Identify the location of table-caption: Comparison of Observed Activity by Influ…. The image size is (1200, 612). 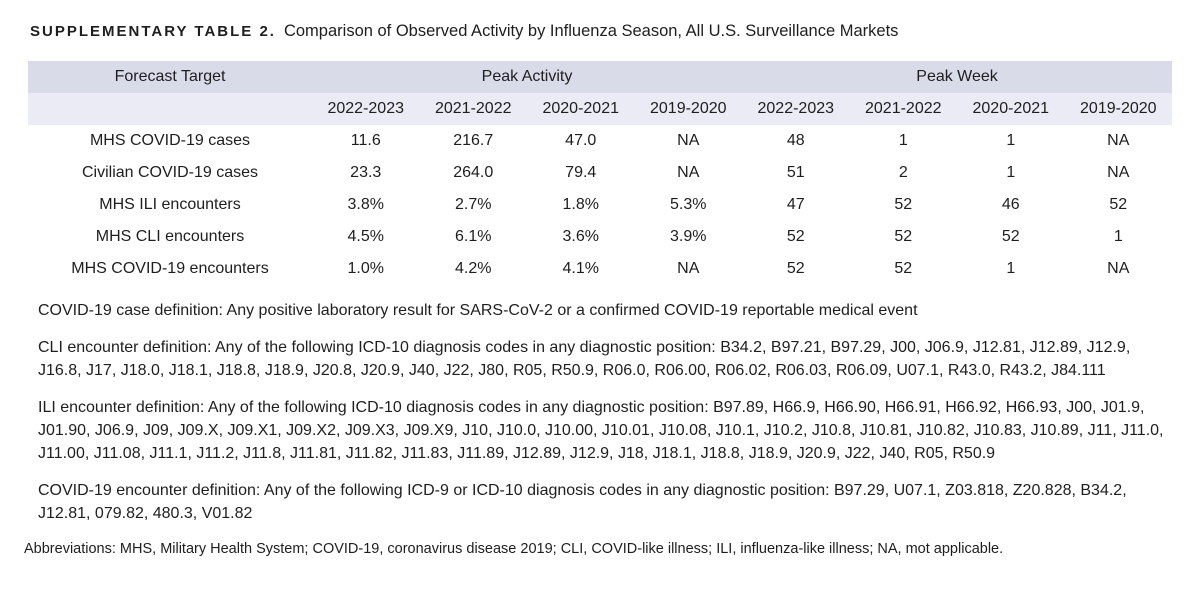
(591, 31).